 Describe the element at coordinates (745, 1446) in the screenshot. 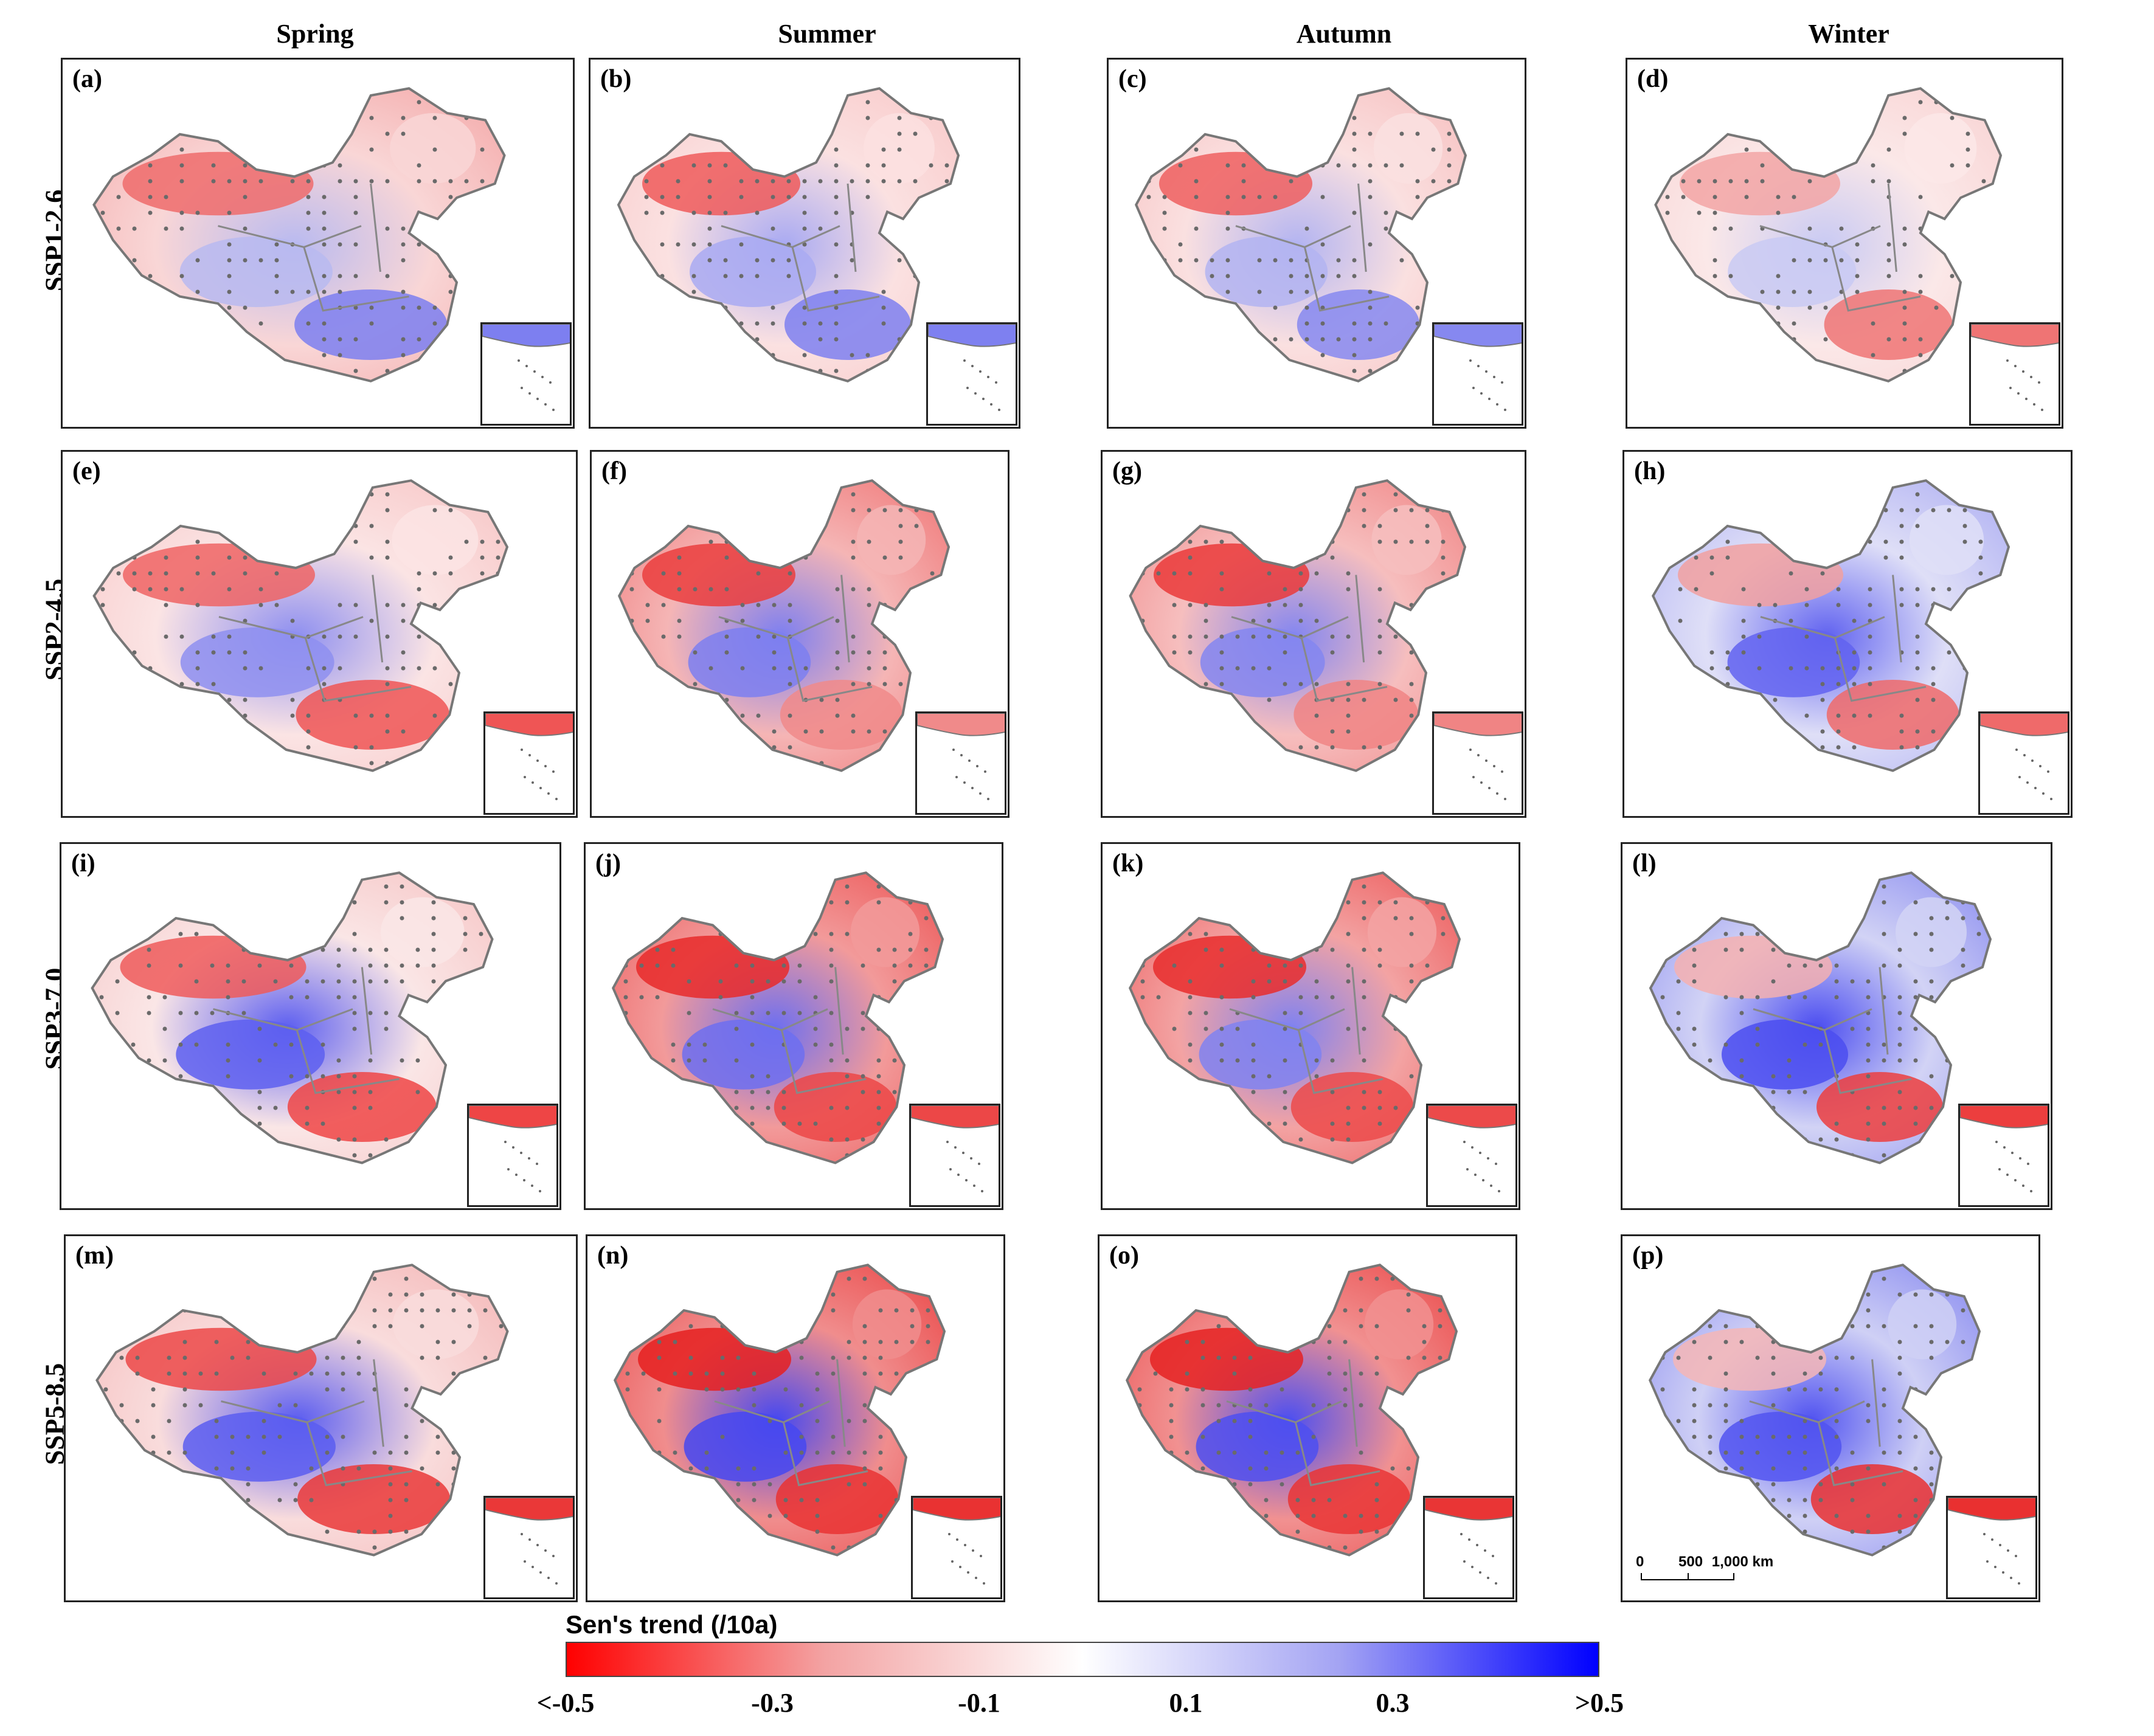

I see `trend-region` at that location.